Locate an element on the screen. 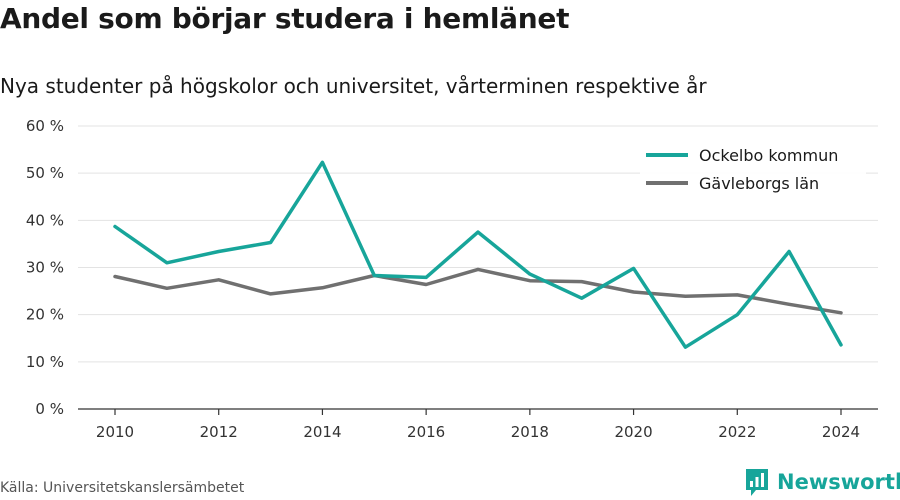  legend-label: Gävleborgs län is located at coordinates (759, 183).